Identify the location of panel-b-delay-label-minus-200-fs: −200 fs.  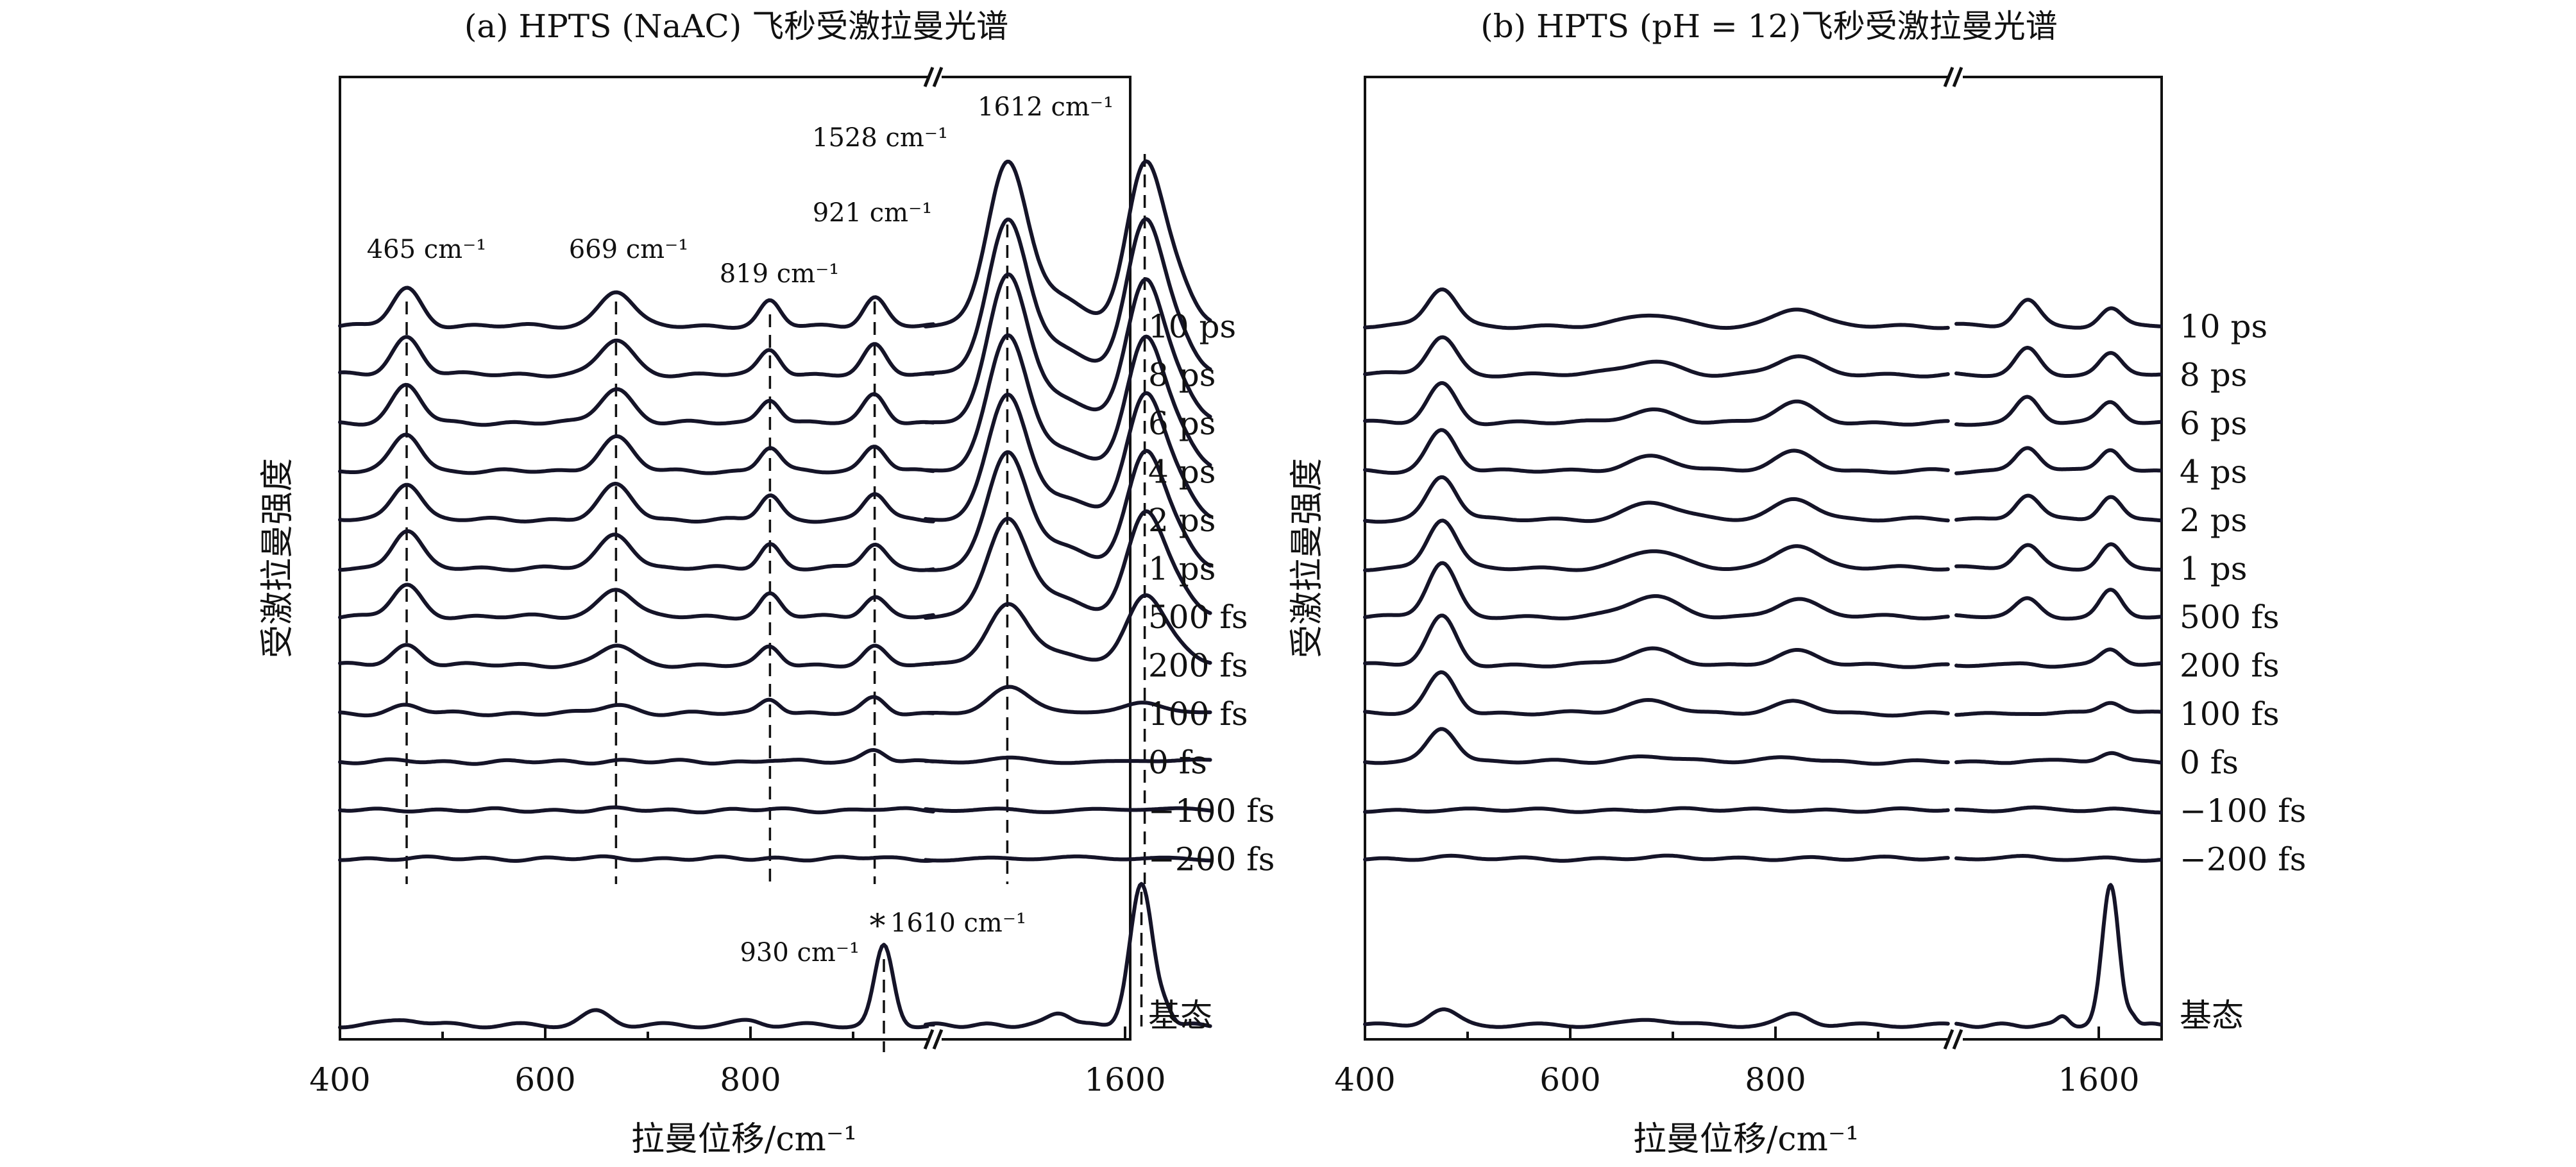
(2243, 859).